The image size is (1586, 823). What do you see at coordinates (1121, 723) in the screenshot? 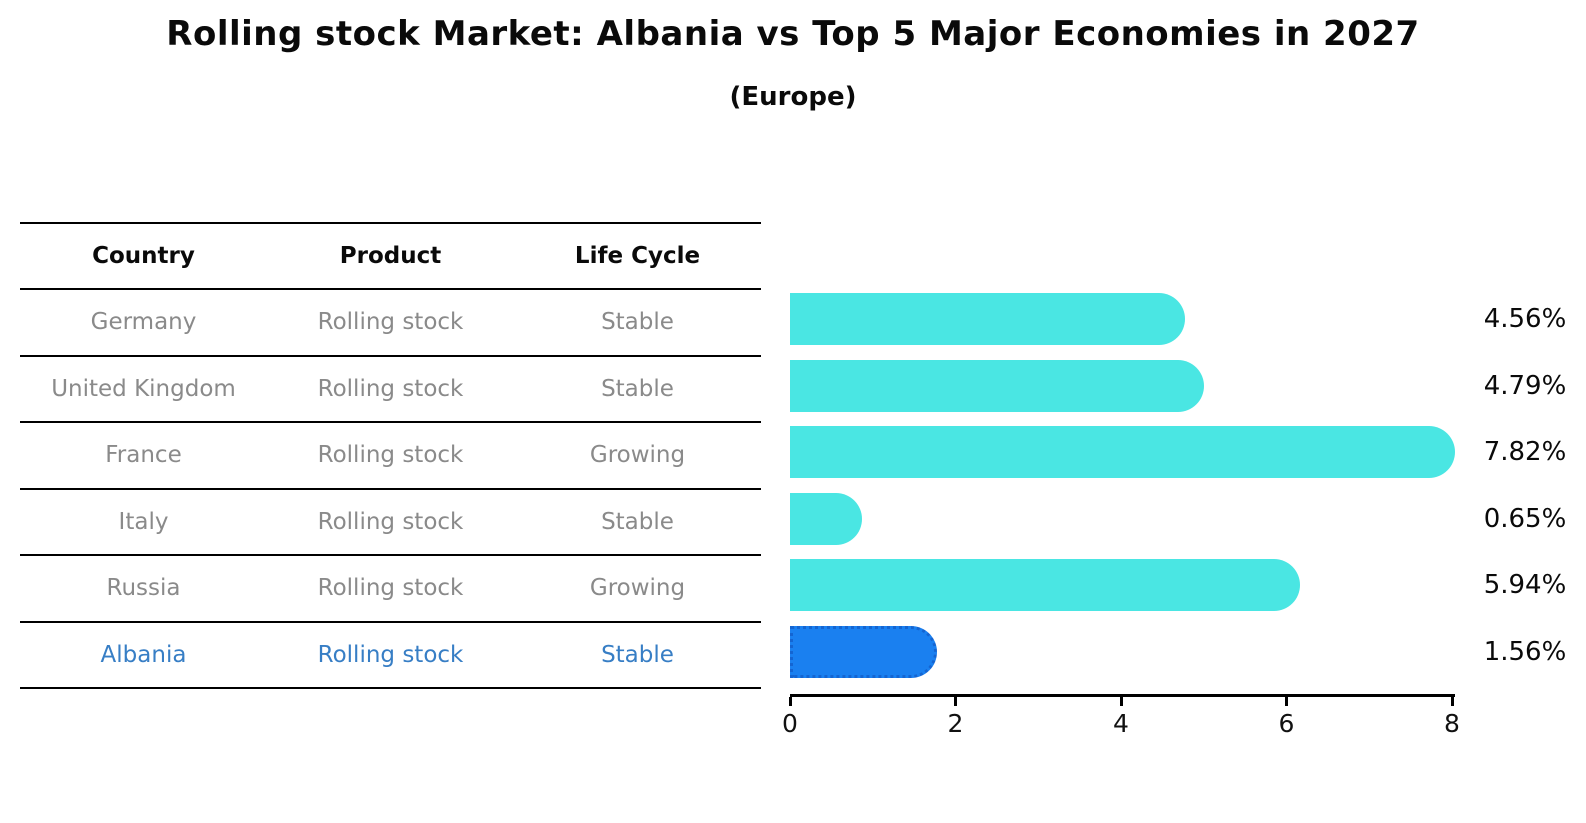
I see `tick-label: 4` at bounding box center [1121, 723].